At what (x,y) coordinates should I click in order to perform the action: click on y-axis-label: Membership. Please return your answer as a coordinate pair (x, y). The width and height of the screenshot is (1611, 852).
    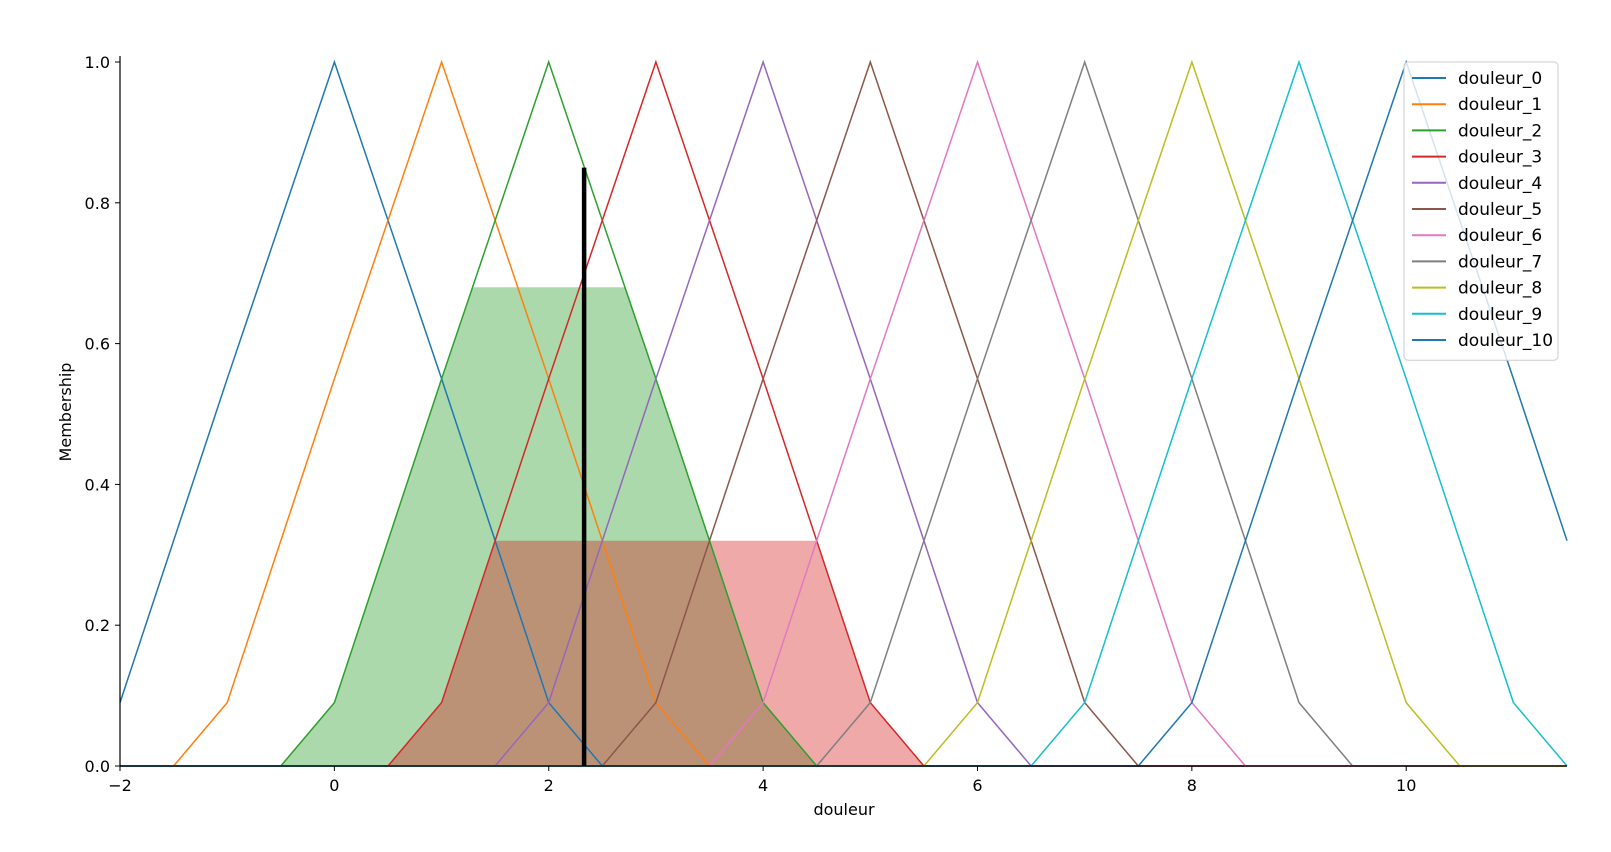
    Looking at the image, I should click on (65, 412).